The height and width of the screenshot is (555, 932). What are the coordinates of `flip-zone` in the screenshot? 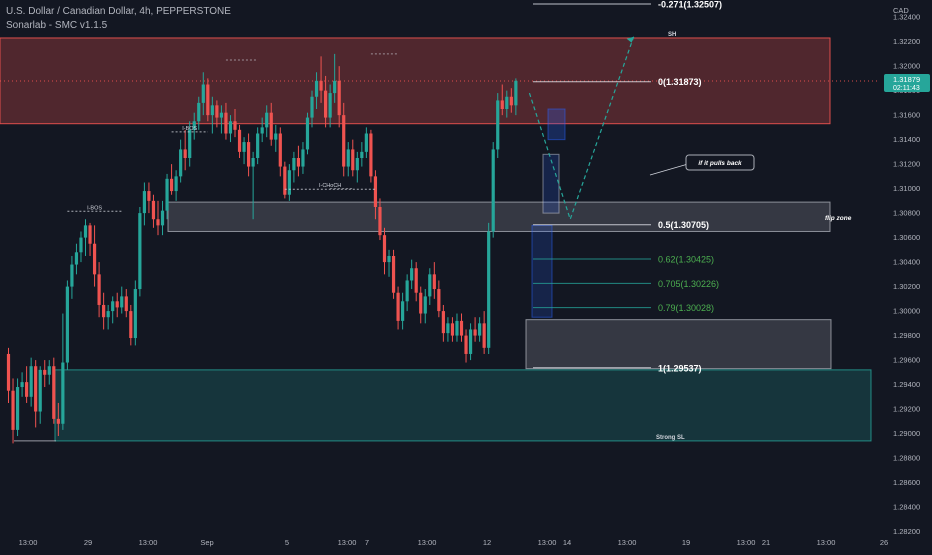 It's located at (499, 216).